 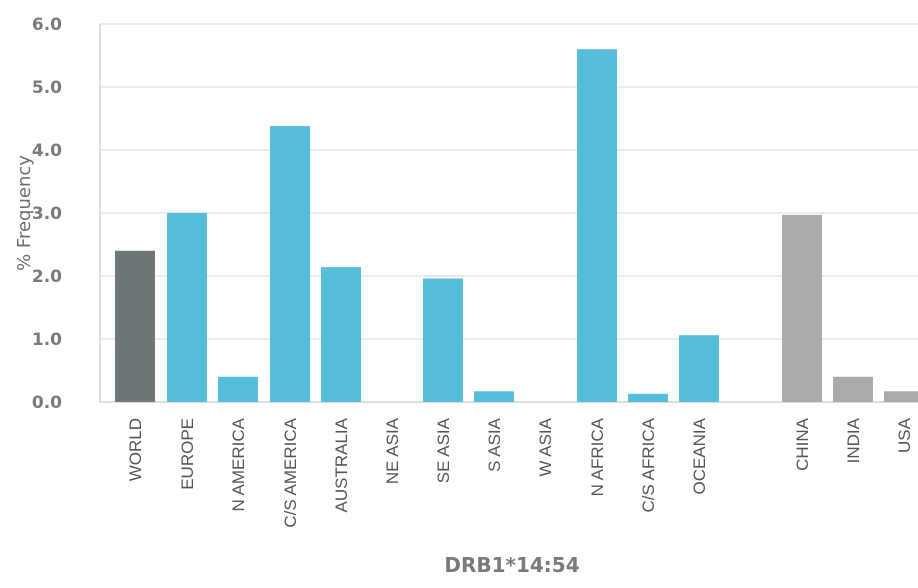 What do you see at coordinates (511, 565) in the screenshot?
I see `x-axis-label: DRB1*14:54` at bounding box center [511, 565].